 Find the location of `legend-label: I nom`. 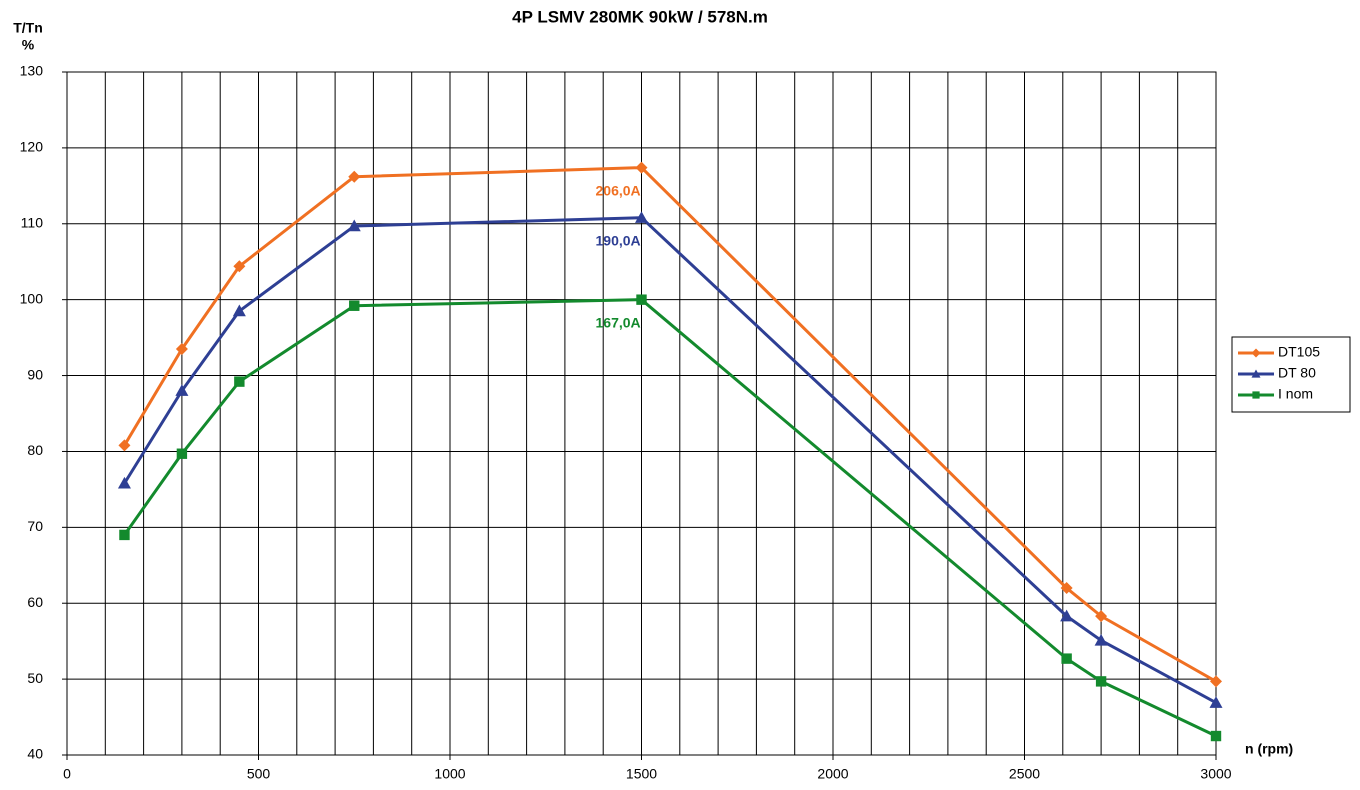

legend-label: I nom is located at coordinates (1295, 394).